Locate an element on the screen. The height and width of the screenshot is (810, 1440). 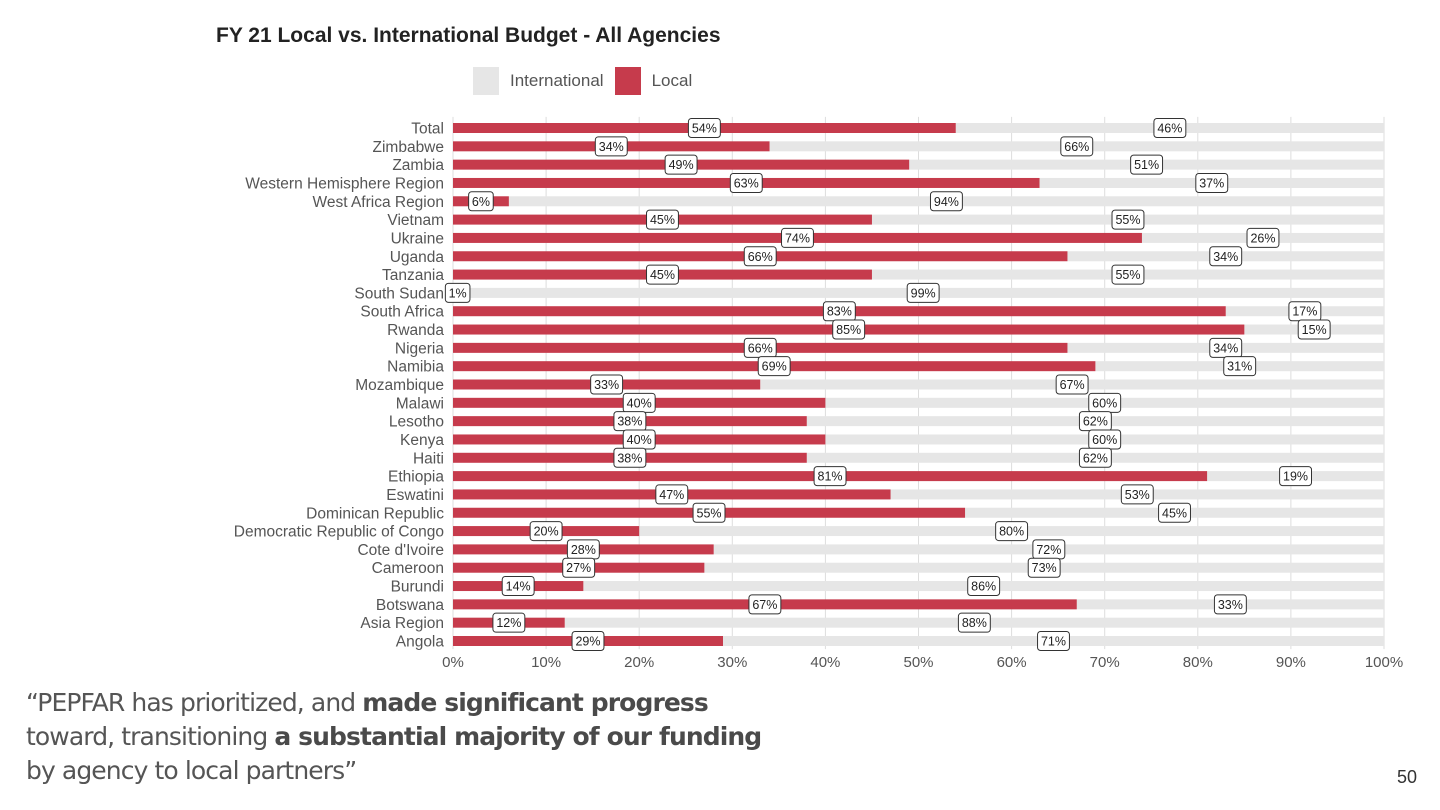
legend-swatch-local is located at coordinates (627, 81).